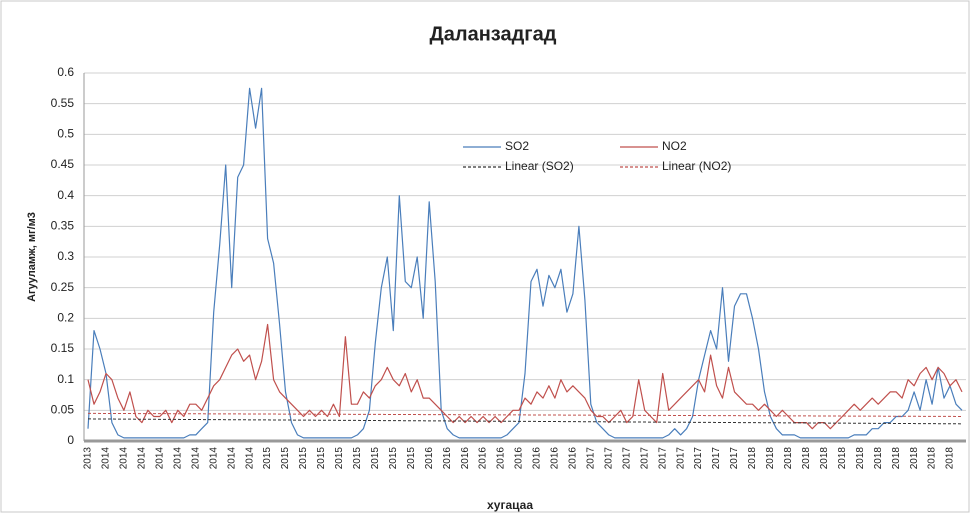  I want to click on y-tick-label: 0.15, so click(63, 348).